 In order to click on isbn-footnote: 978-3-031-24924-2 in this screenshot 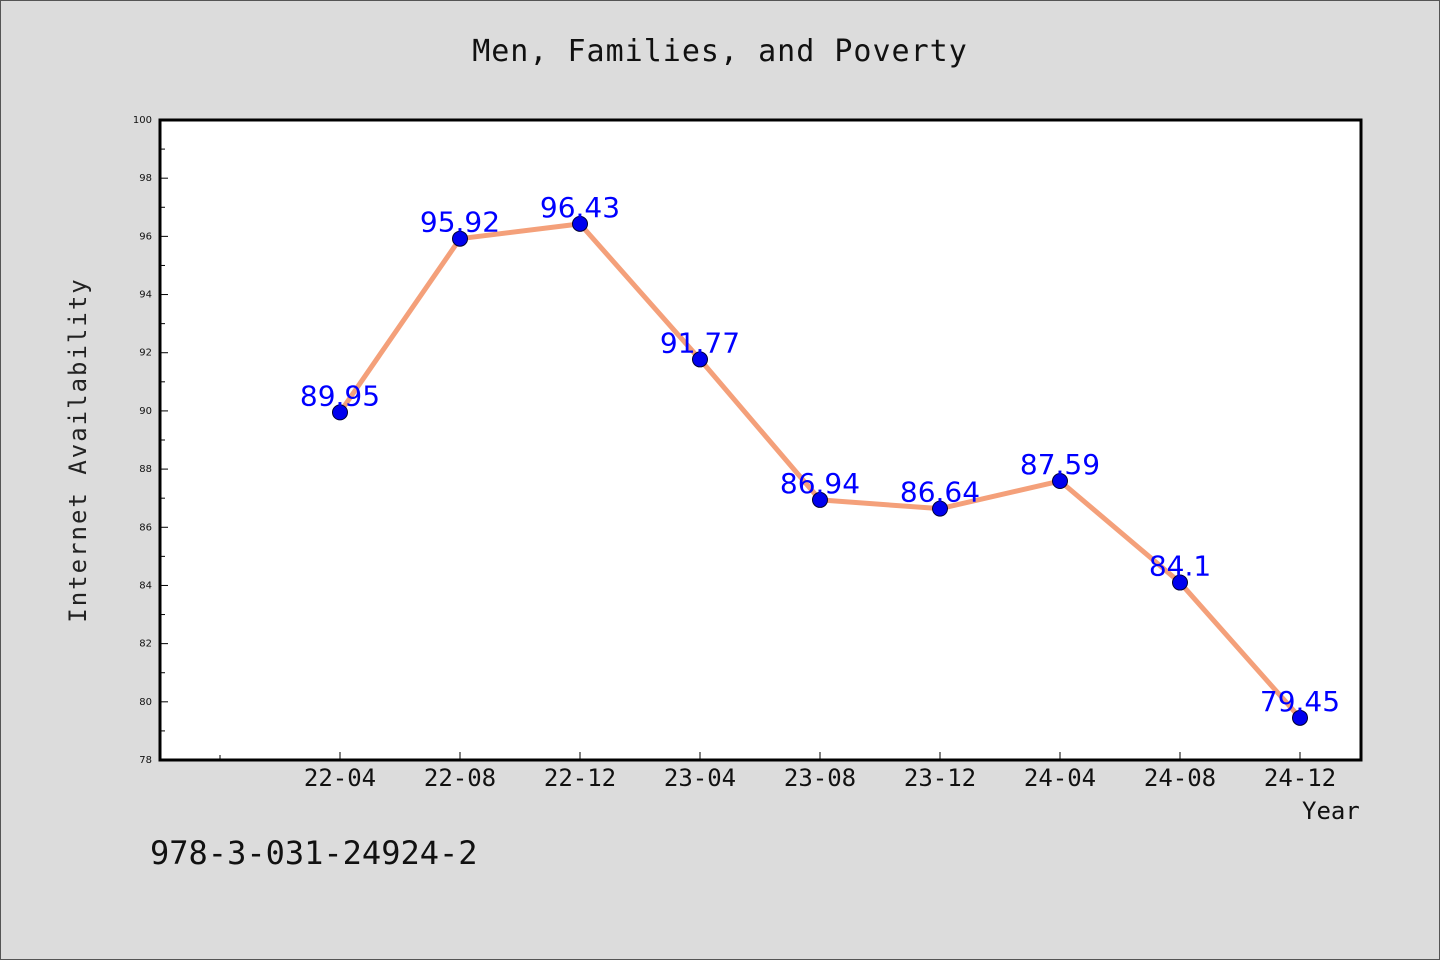, I will do `click(314, 853)`.